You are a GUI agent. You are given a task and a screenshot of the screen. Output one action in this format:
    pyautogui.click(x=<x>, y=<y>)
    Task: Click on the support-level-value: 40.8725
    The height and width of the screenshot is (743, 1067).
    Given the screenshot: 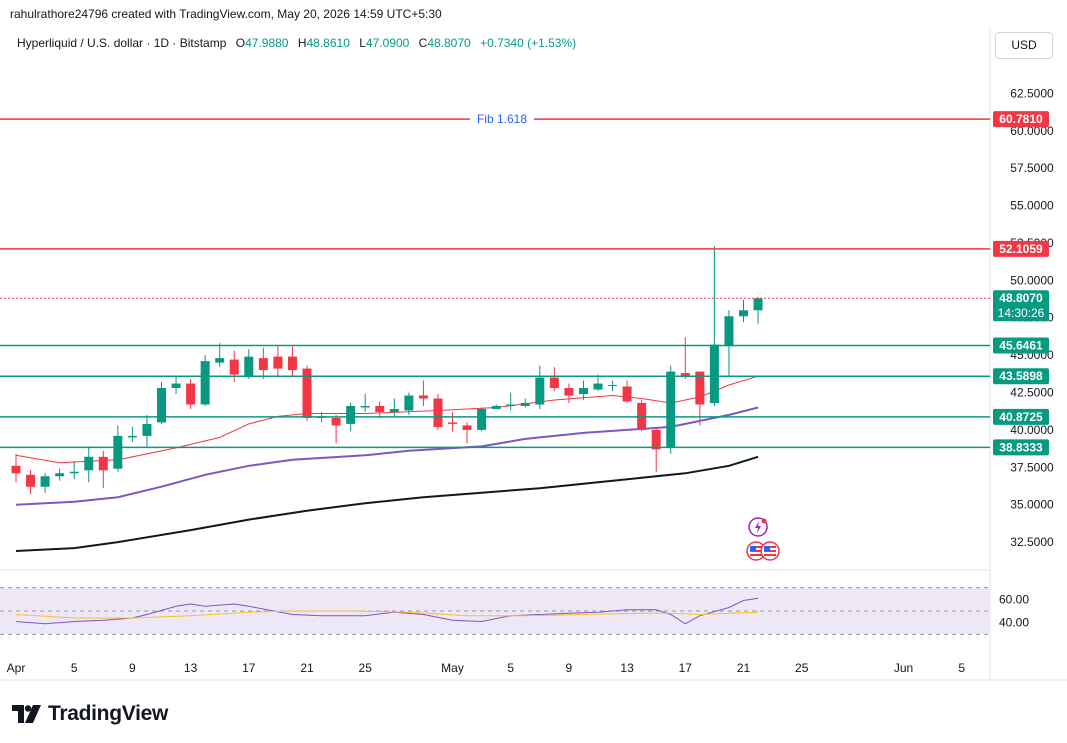 What is the action you would take?
    pyautogui.click(x=1021, y=417)
    